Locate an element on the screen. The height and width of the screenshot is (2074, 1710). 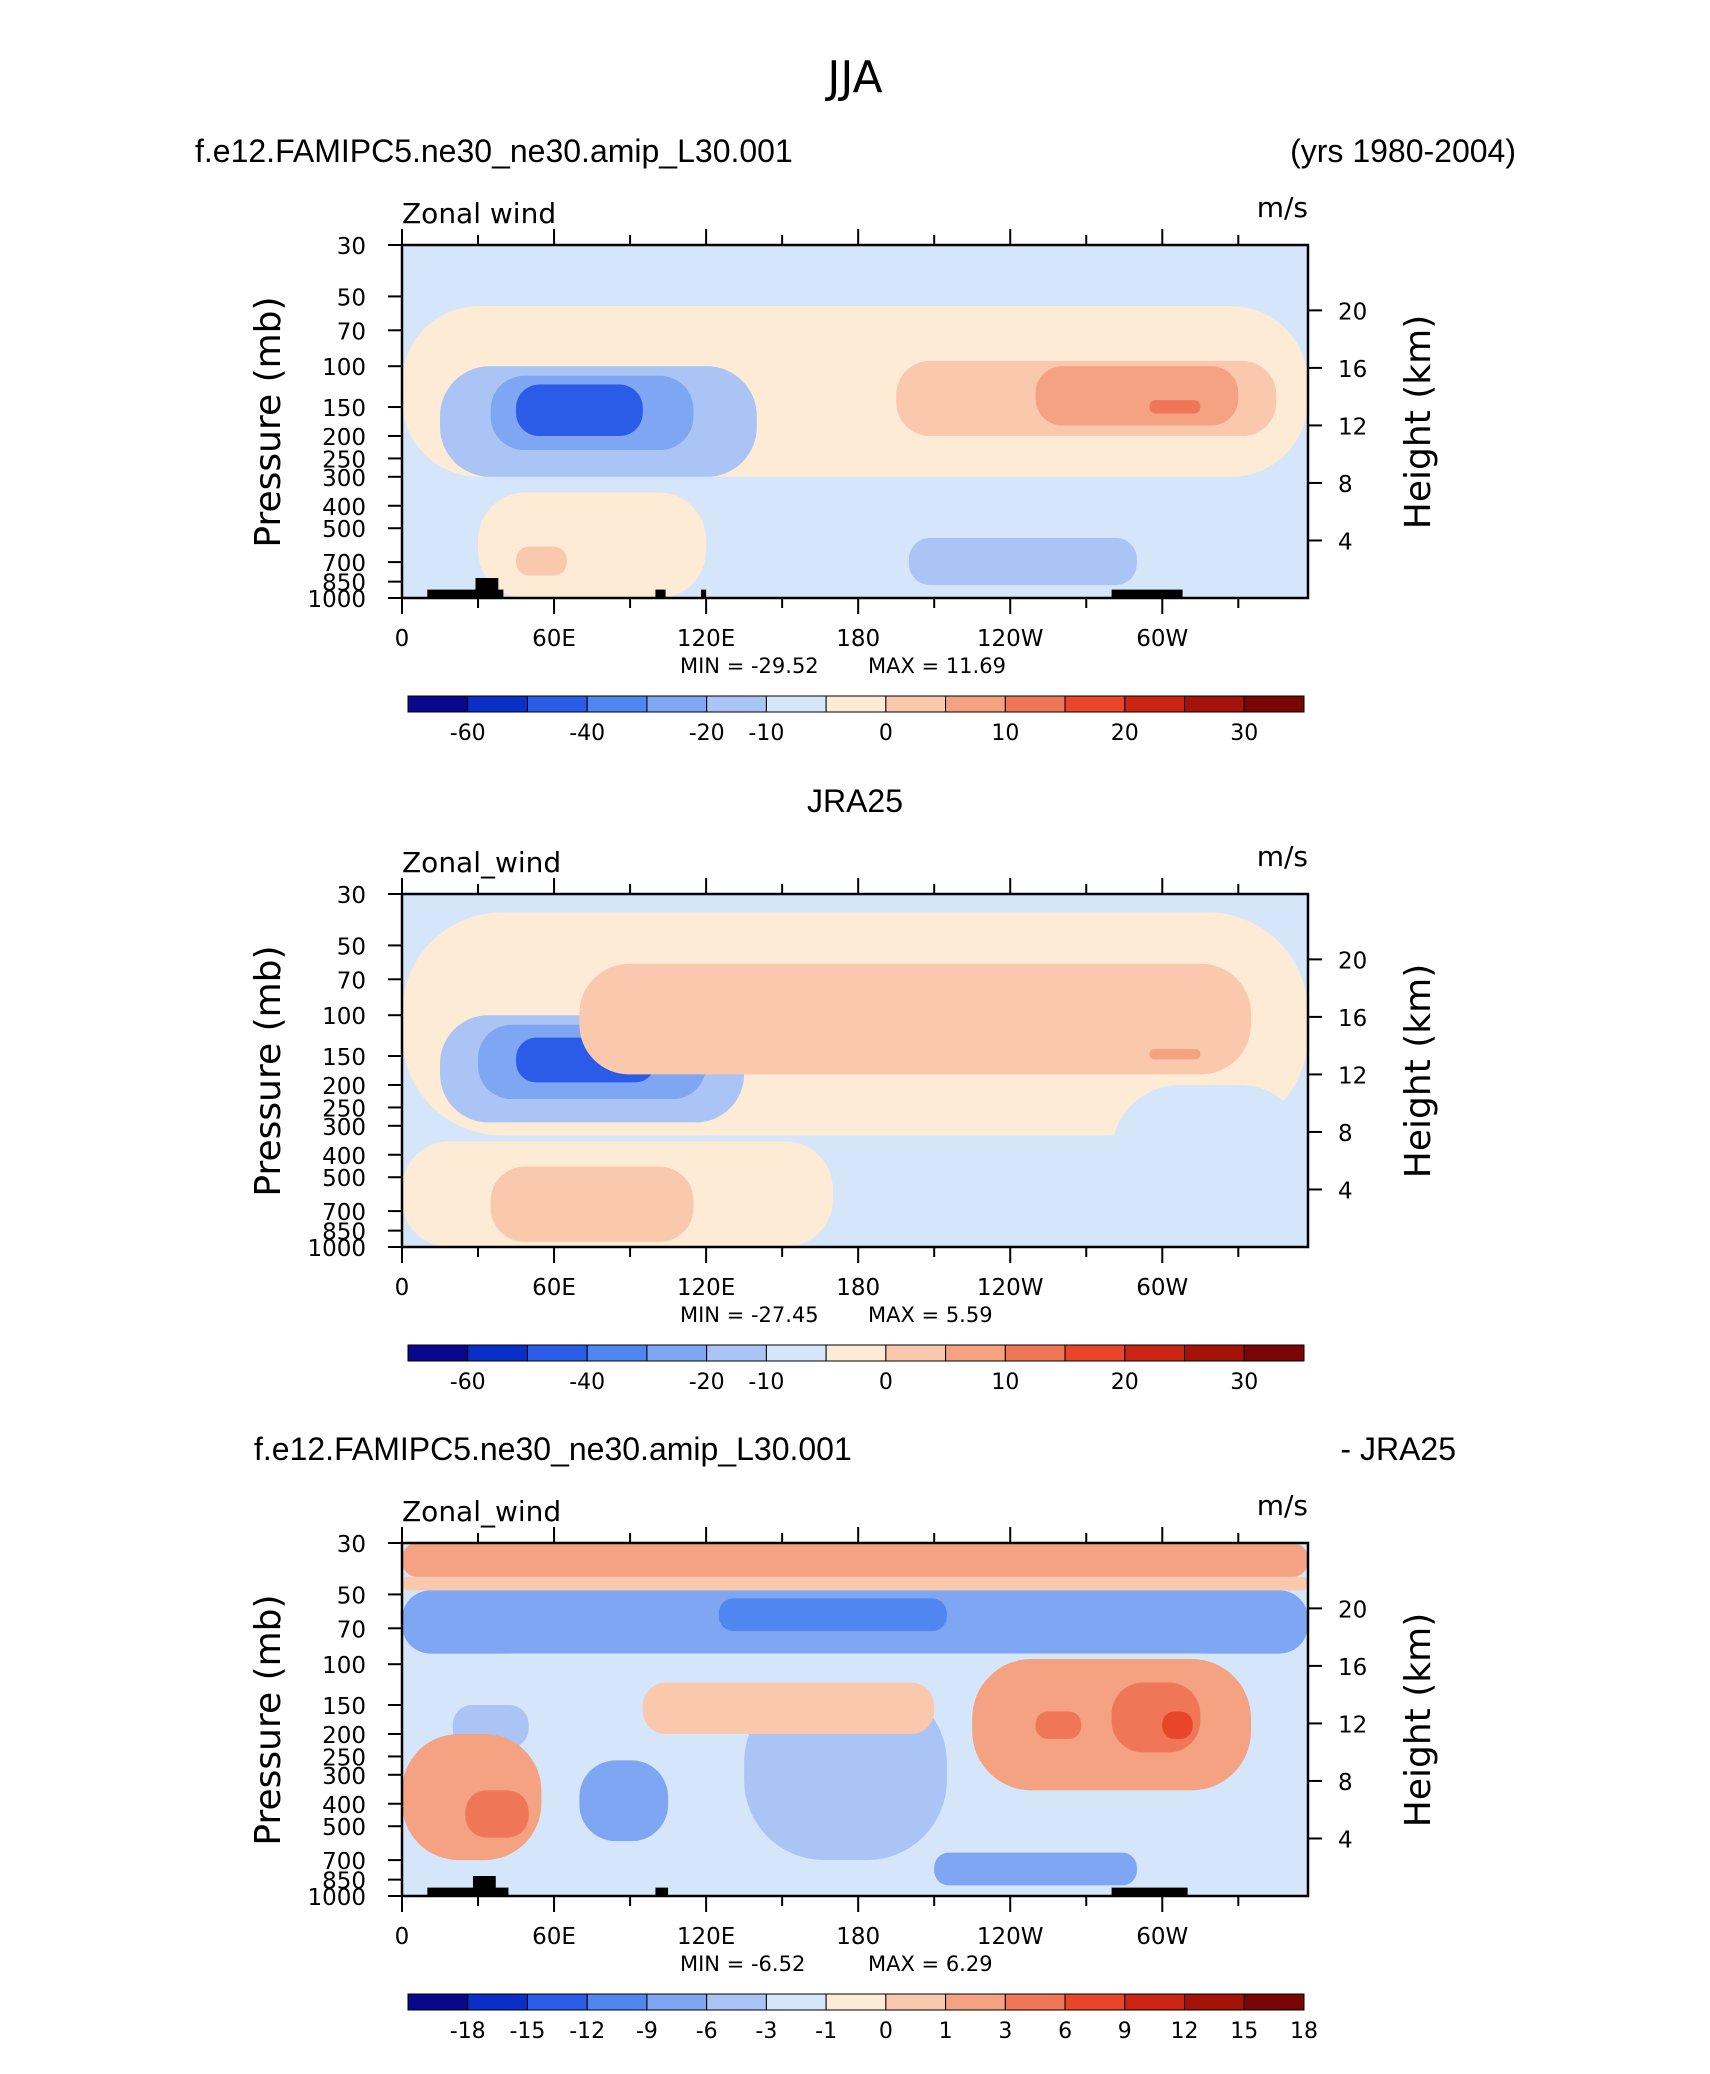
colorbar-label: -40 is located at coordinates (587, 733).